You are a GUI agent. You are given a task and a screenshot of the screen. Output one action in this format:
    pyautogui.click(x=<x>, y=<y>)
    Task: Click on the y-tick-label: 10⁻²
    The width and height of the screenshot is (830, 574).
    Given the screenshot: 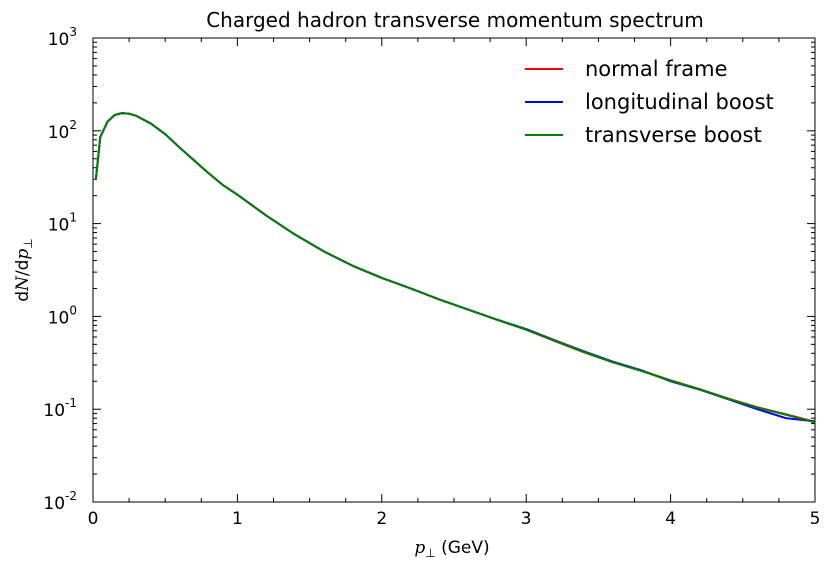 What is the action you would take?
    pyautogui.click(x=60, y=501)
    